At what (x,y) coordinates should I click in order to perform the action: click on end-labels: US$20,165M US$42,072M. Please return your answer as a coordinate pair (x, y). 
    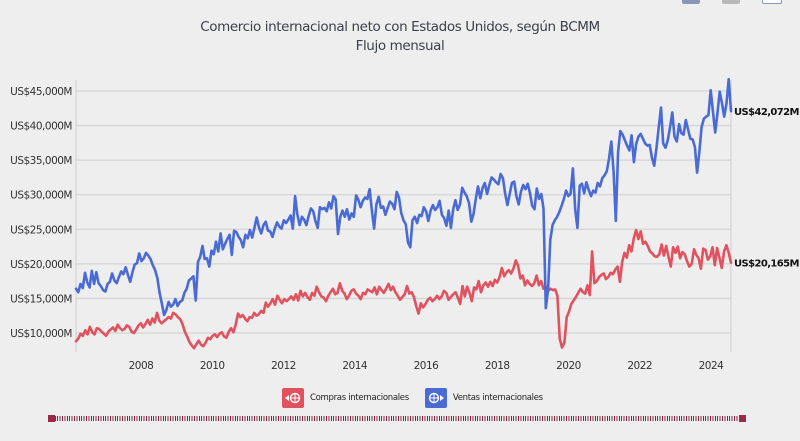
    Looking at the image, I should click on (767, 188).